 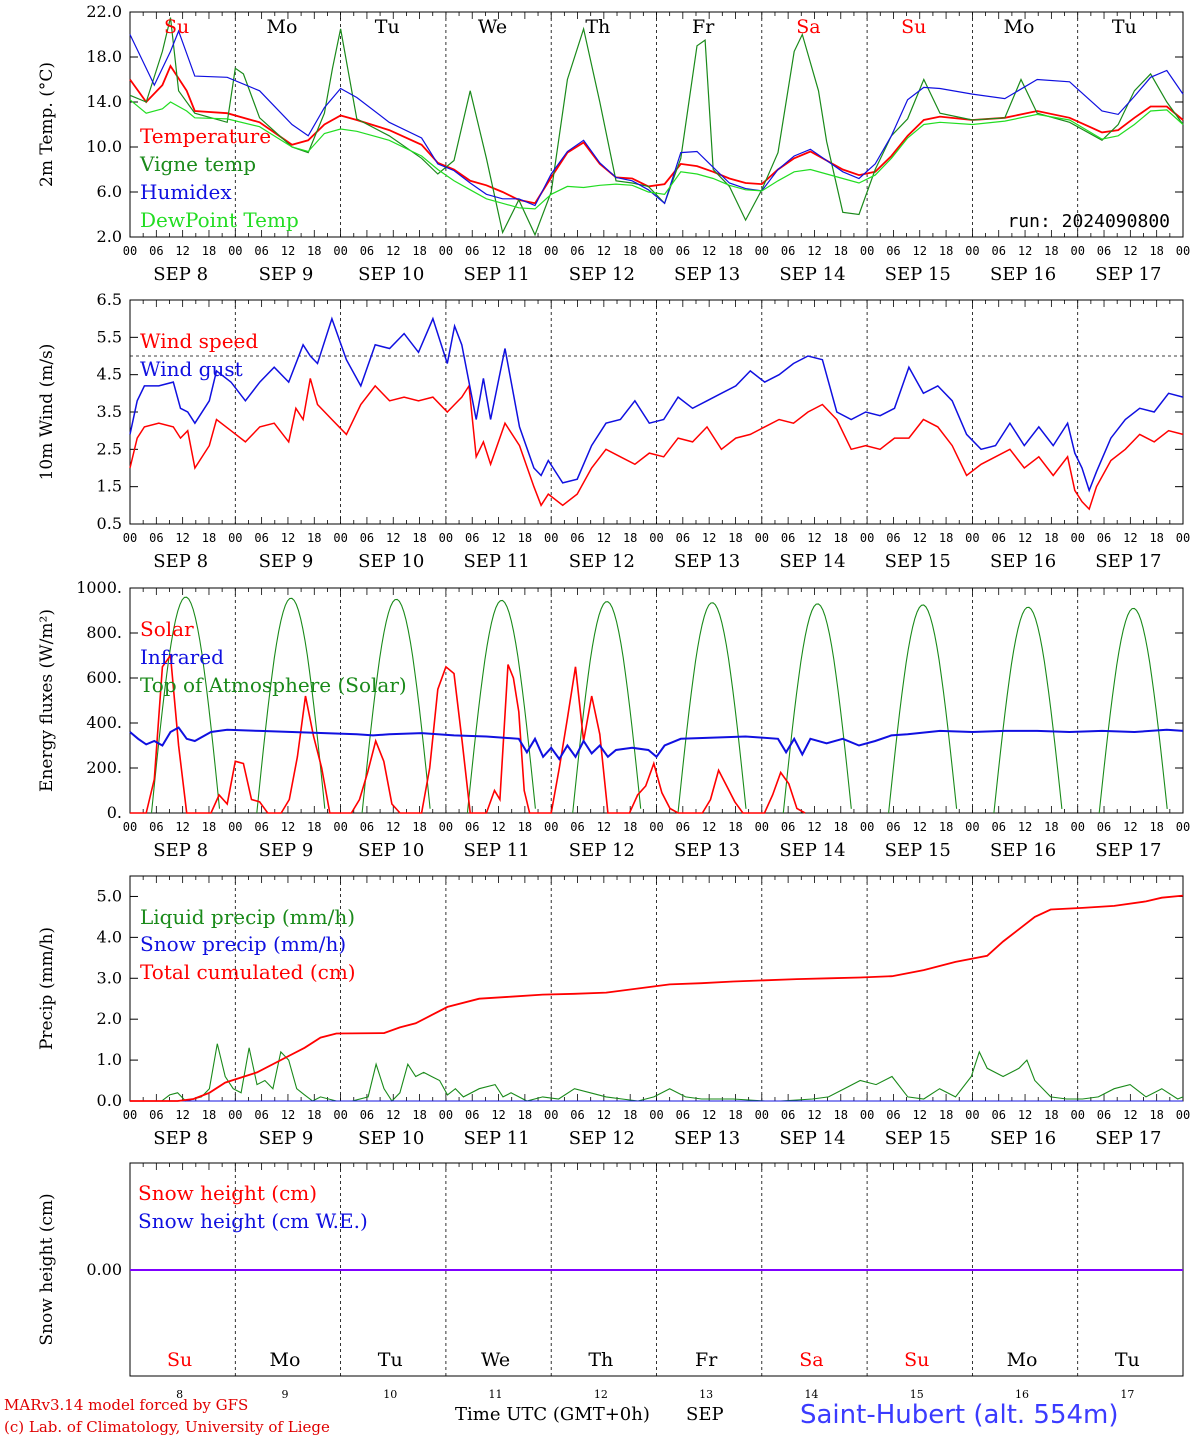 What do you see at coordinates (104, 677) in the screenshot?
I see `y-tick-label: 600.` at bounding box center [104, 677].